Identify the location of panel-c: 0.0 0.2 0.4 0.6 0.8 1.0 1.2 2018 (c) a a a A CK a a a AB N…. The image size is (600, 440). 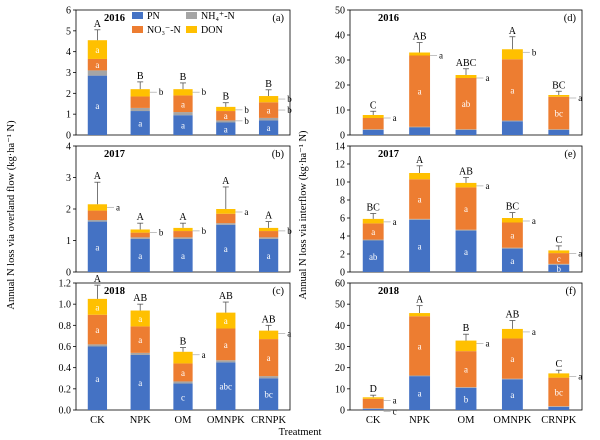
(175, 350).